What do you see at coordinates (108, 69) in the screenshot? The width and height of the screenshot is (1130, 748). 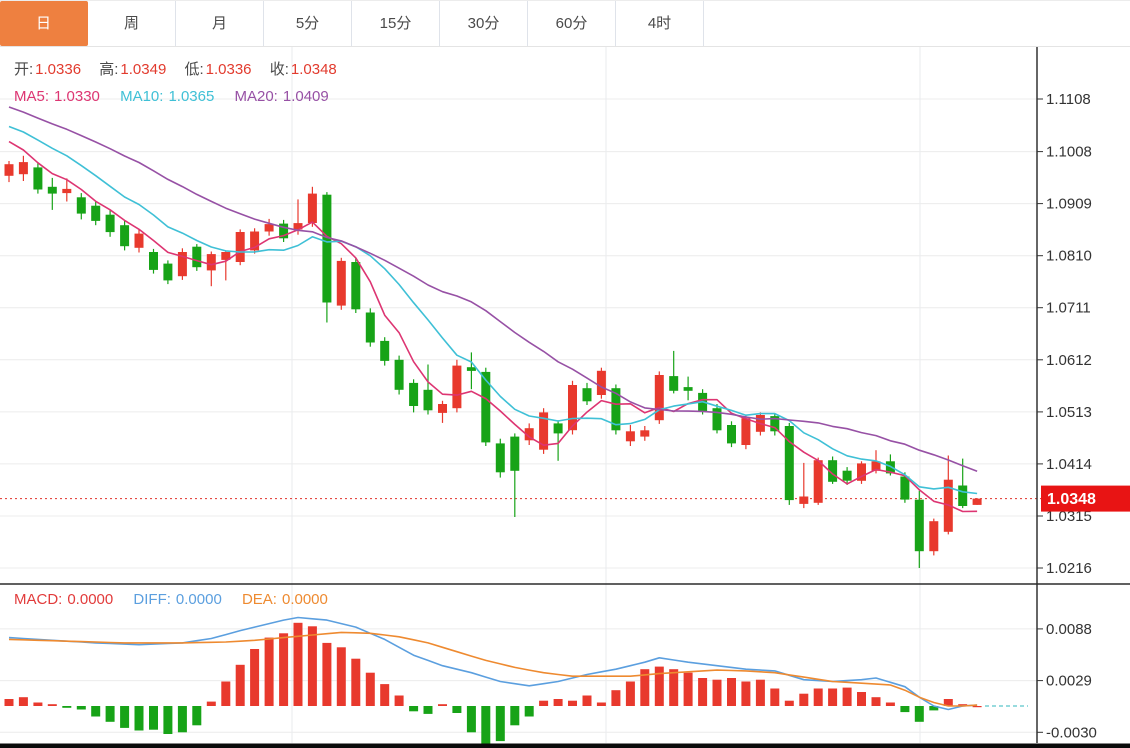 I see `high-label: 高:` at bounding box center [108, 69].